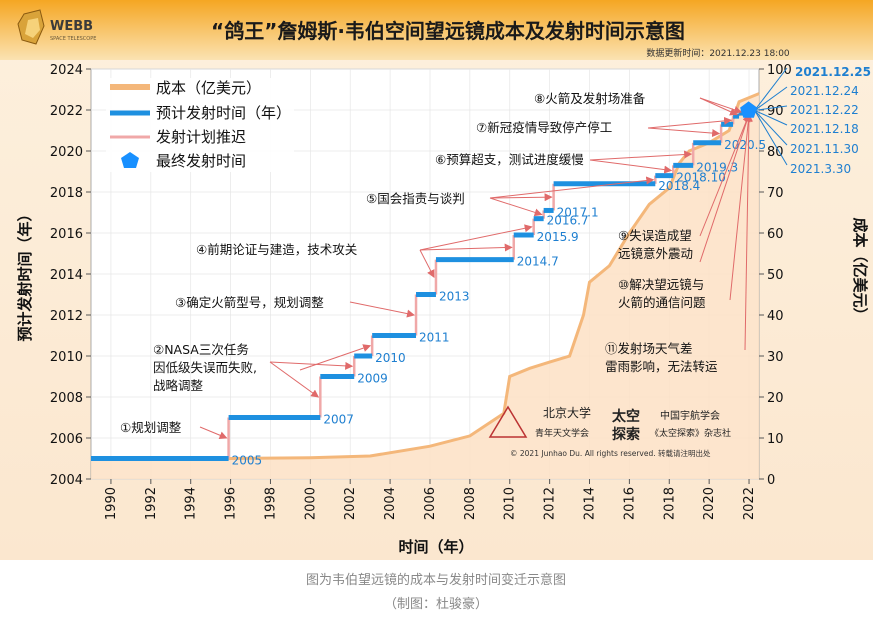  I want to click on final-launch-marker, so click(749, 109).